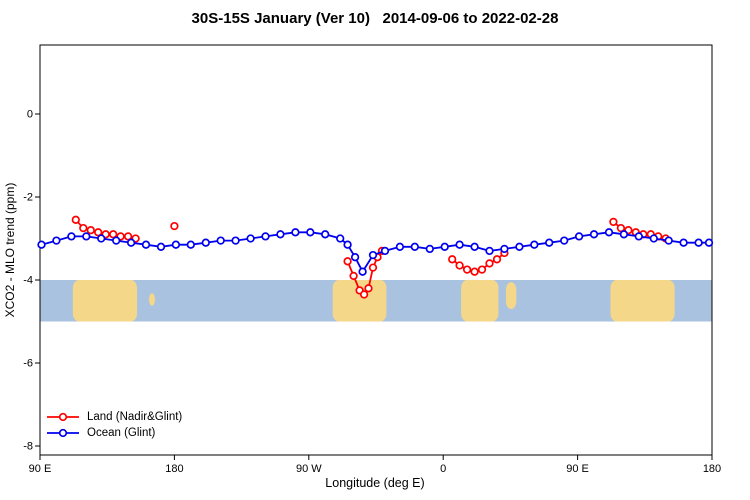  Describe the element at coordinates (28, 447) in the screenshot. I see `y-tick-label: -8` at that location.